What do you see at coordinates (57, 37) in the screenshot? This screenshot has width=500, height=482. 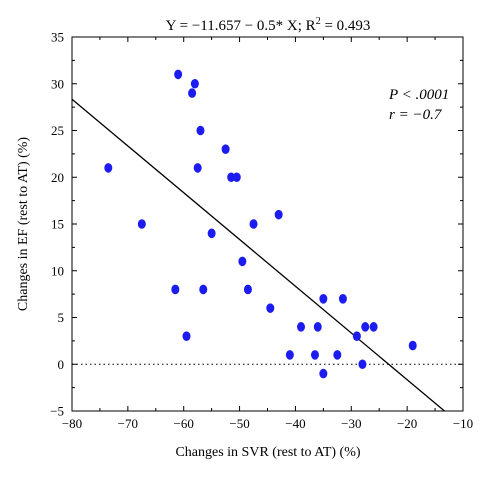 I see `y-tick-label: 35` at bounding box center [57, 37].